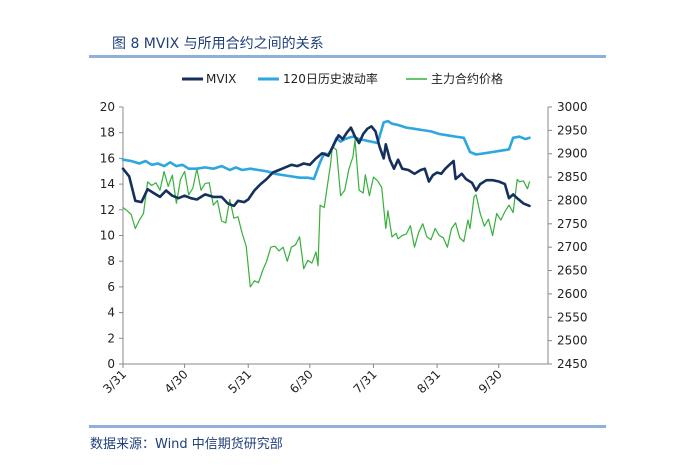 This screenshot has width=700, height=469. What do you see at coordinates (572, 271) in the screenshot?
I see `y-right-tick-label: 2650` at bounding box center [572, 271].